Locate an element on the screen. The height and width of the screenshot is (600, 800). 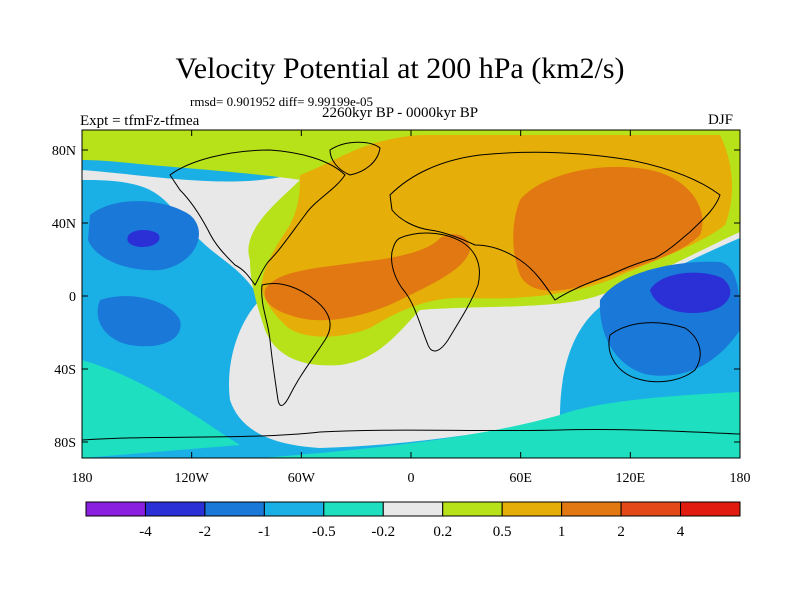
coastline-eurasia is located at coordinates (555, 226).